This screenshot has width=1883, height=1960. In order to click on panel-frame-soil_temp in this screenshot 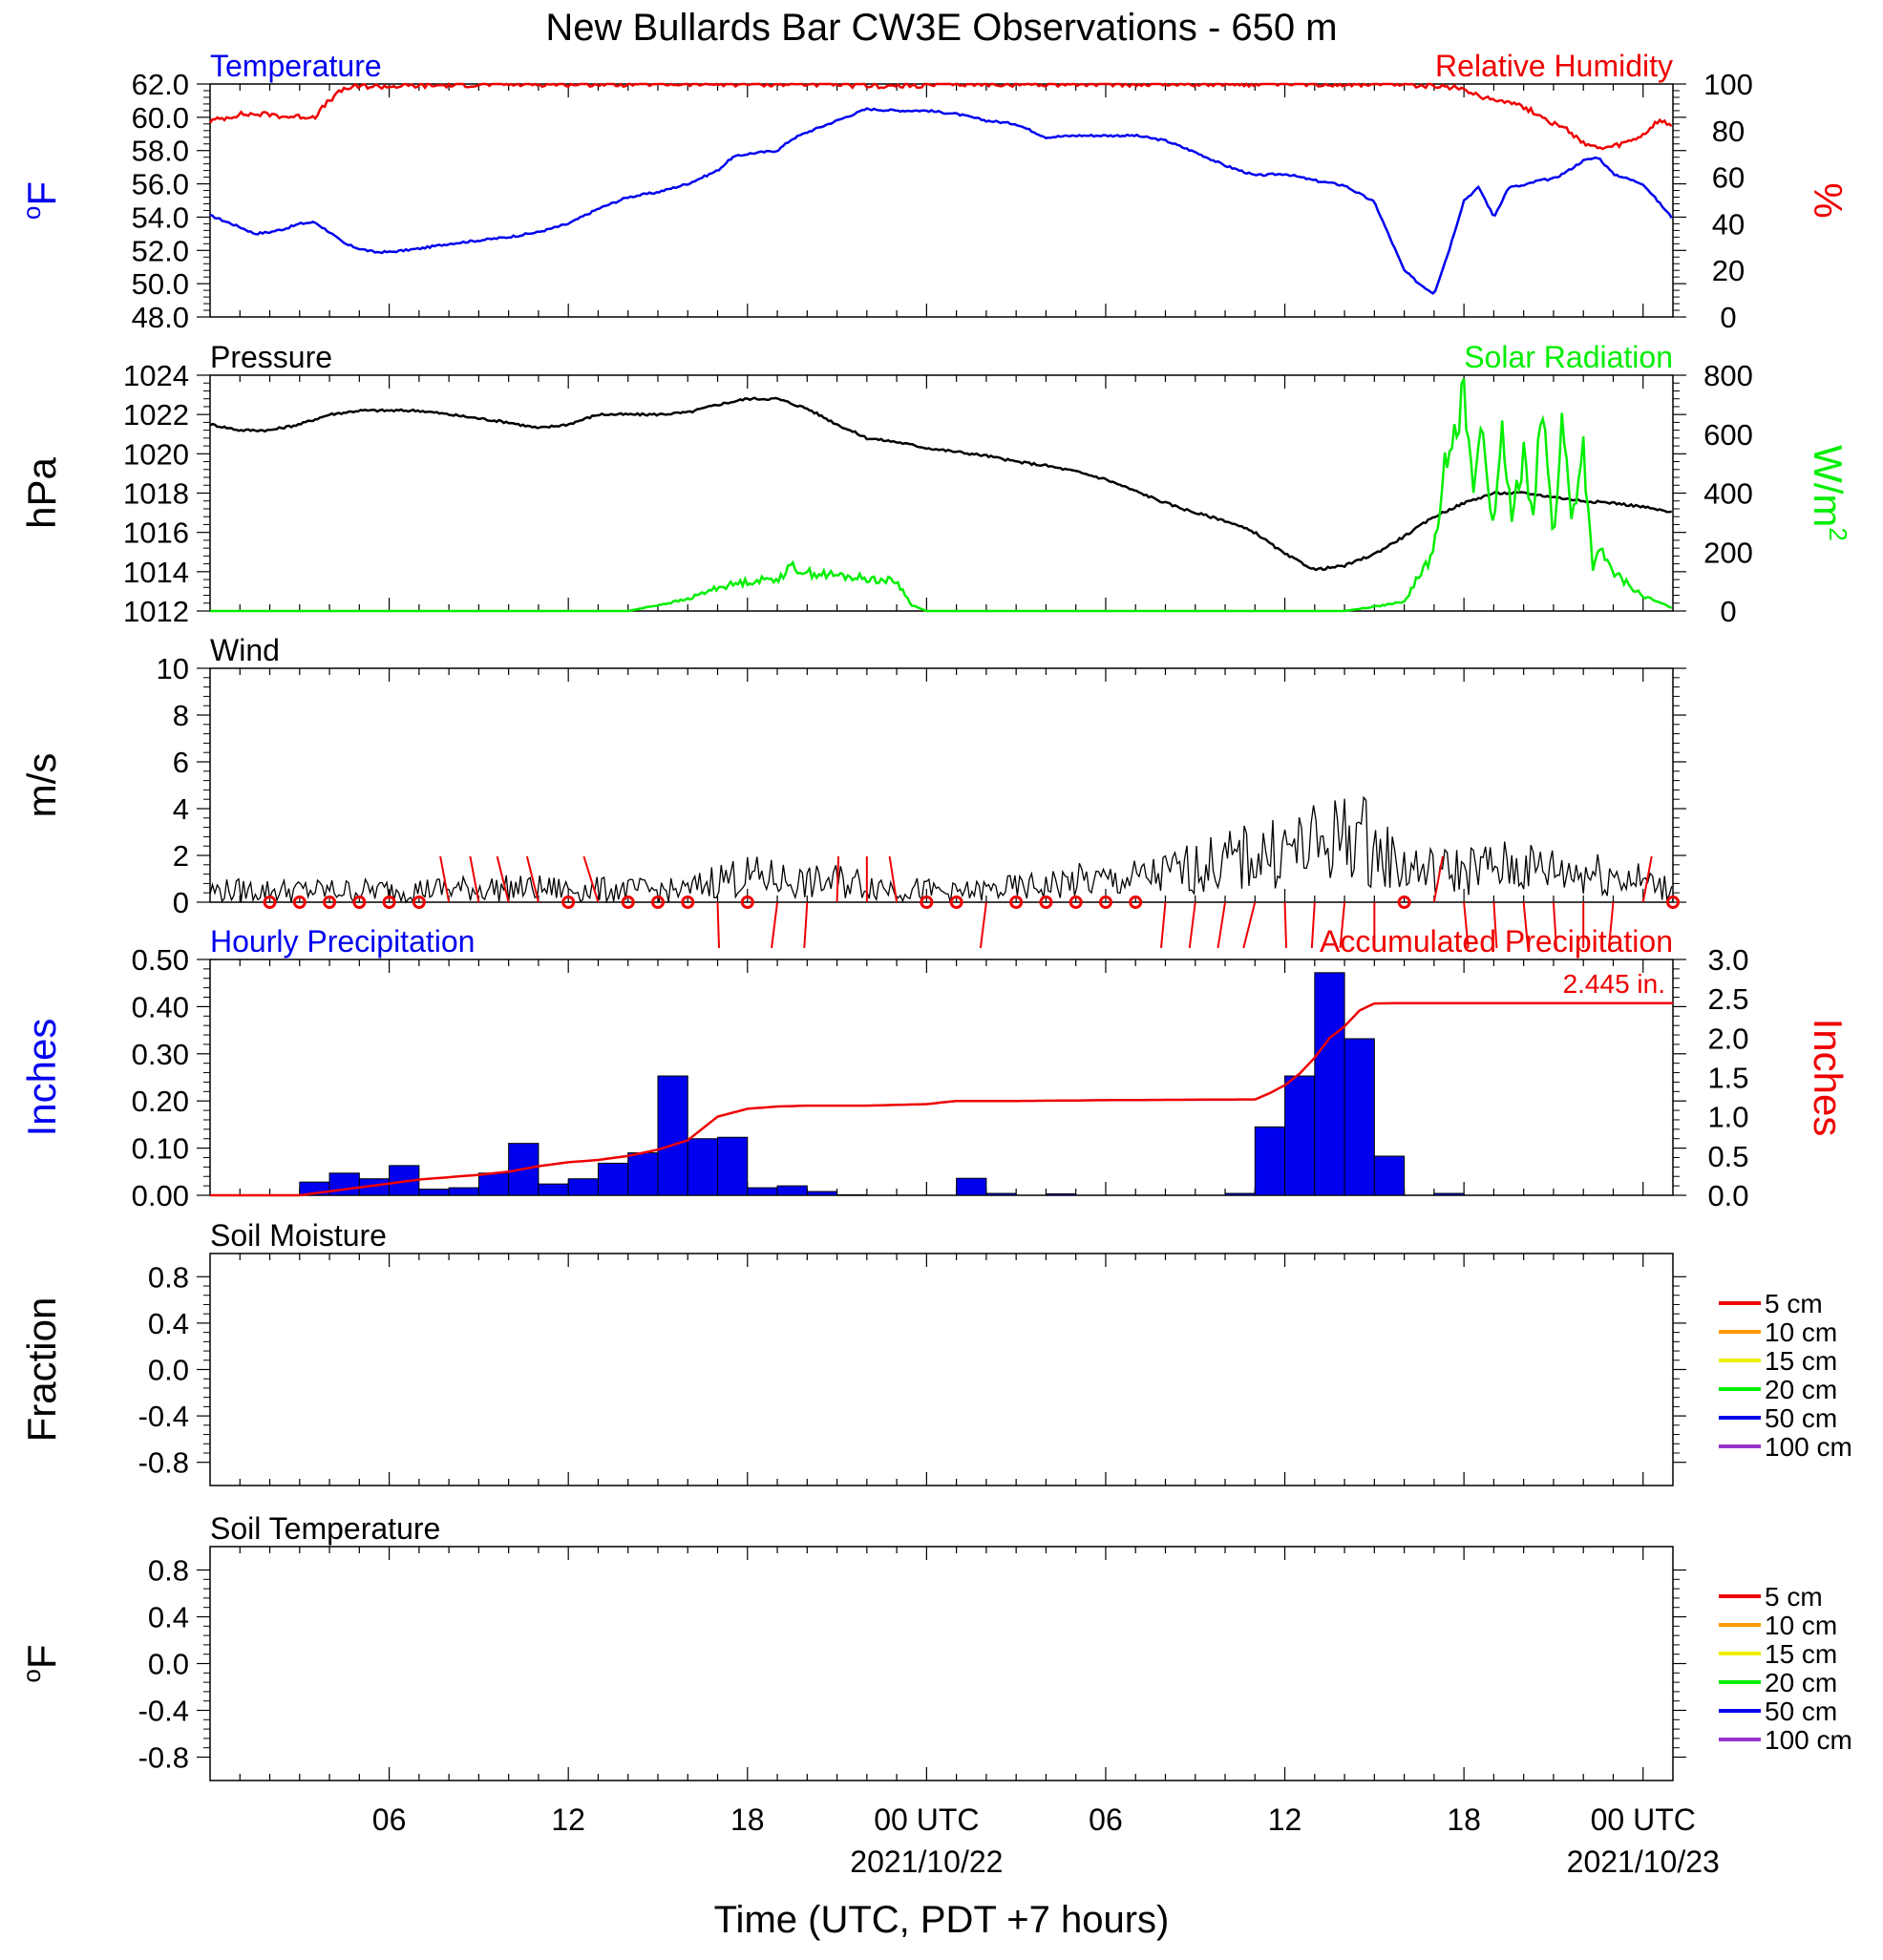, I will do `click(941, 1663)`.